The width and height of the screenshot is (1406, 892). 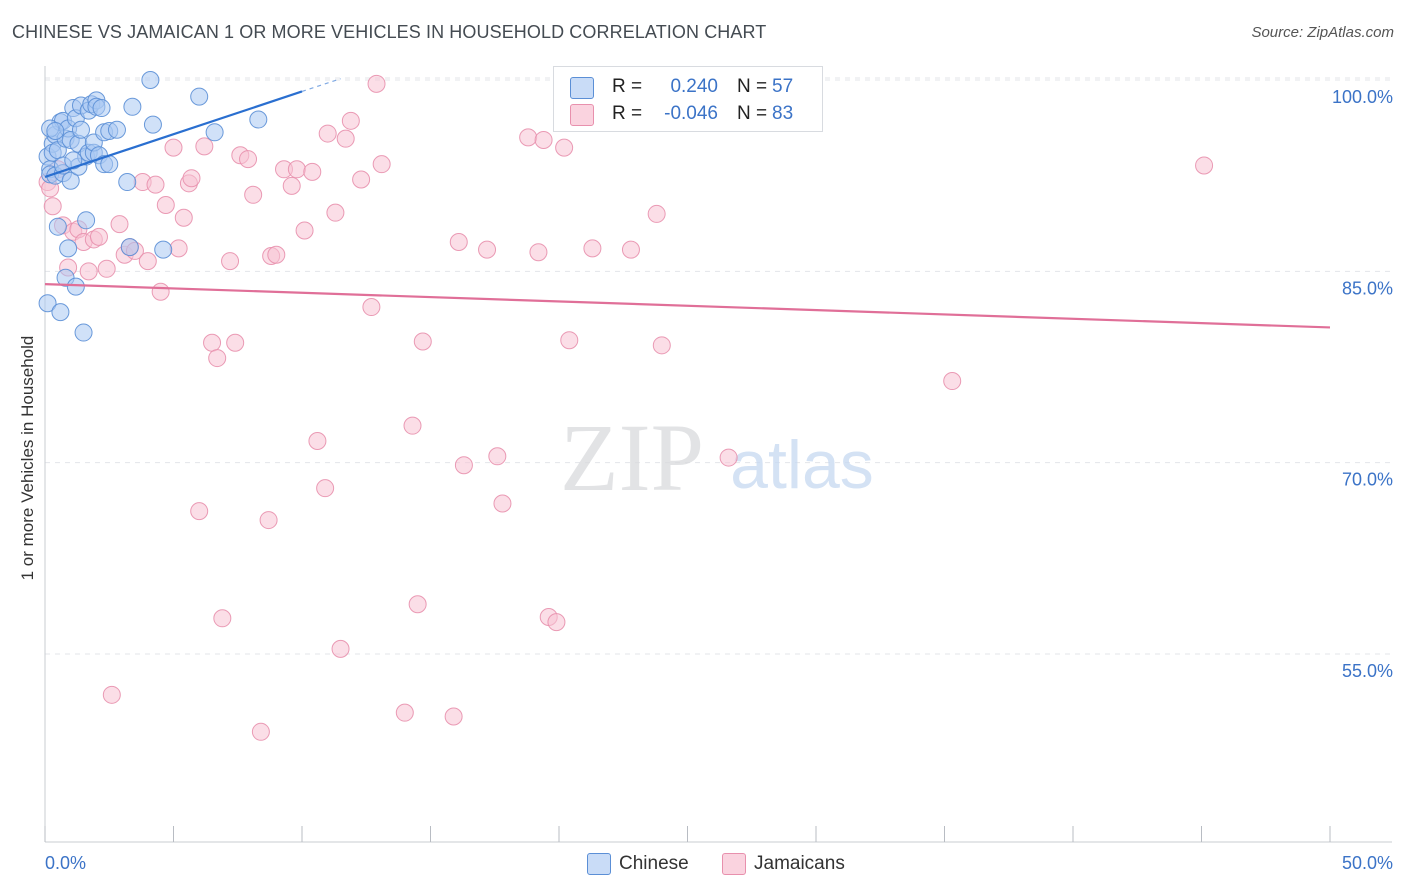 What do you see at coordinates (1362, 97) in the screenshot?
I see `y-tick-label: 100.0%` at bounding box center [1362, 97].